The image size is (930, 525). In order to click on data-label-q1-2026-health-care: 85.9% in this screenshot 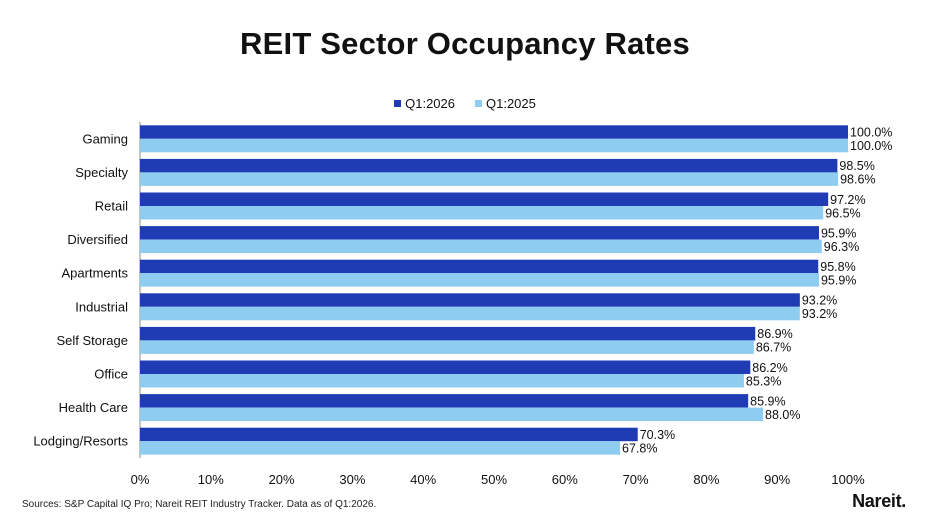, I will do `click(767, 401)`.